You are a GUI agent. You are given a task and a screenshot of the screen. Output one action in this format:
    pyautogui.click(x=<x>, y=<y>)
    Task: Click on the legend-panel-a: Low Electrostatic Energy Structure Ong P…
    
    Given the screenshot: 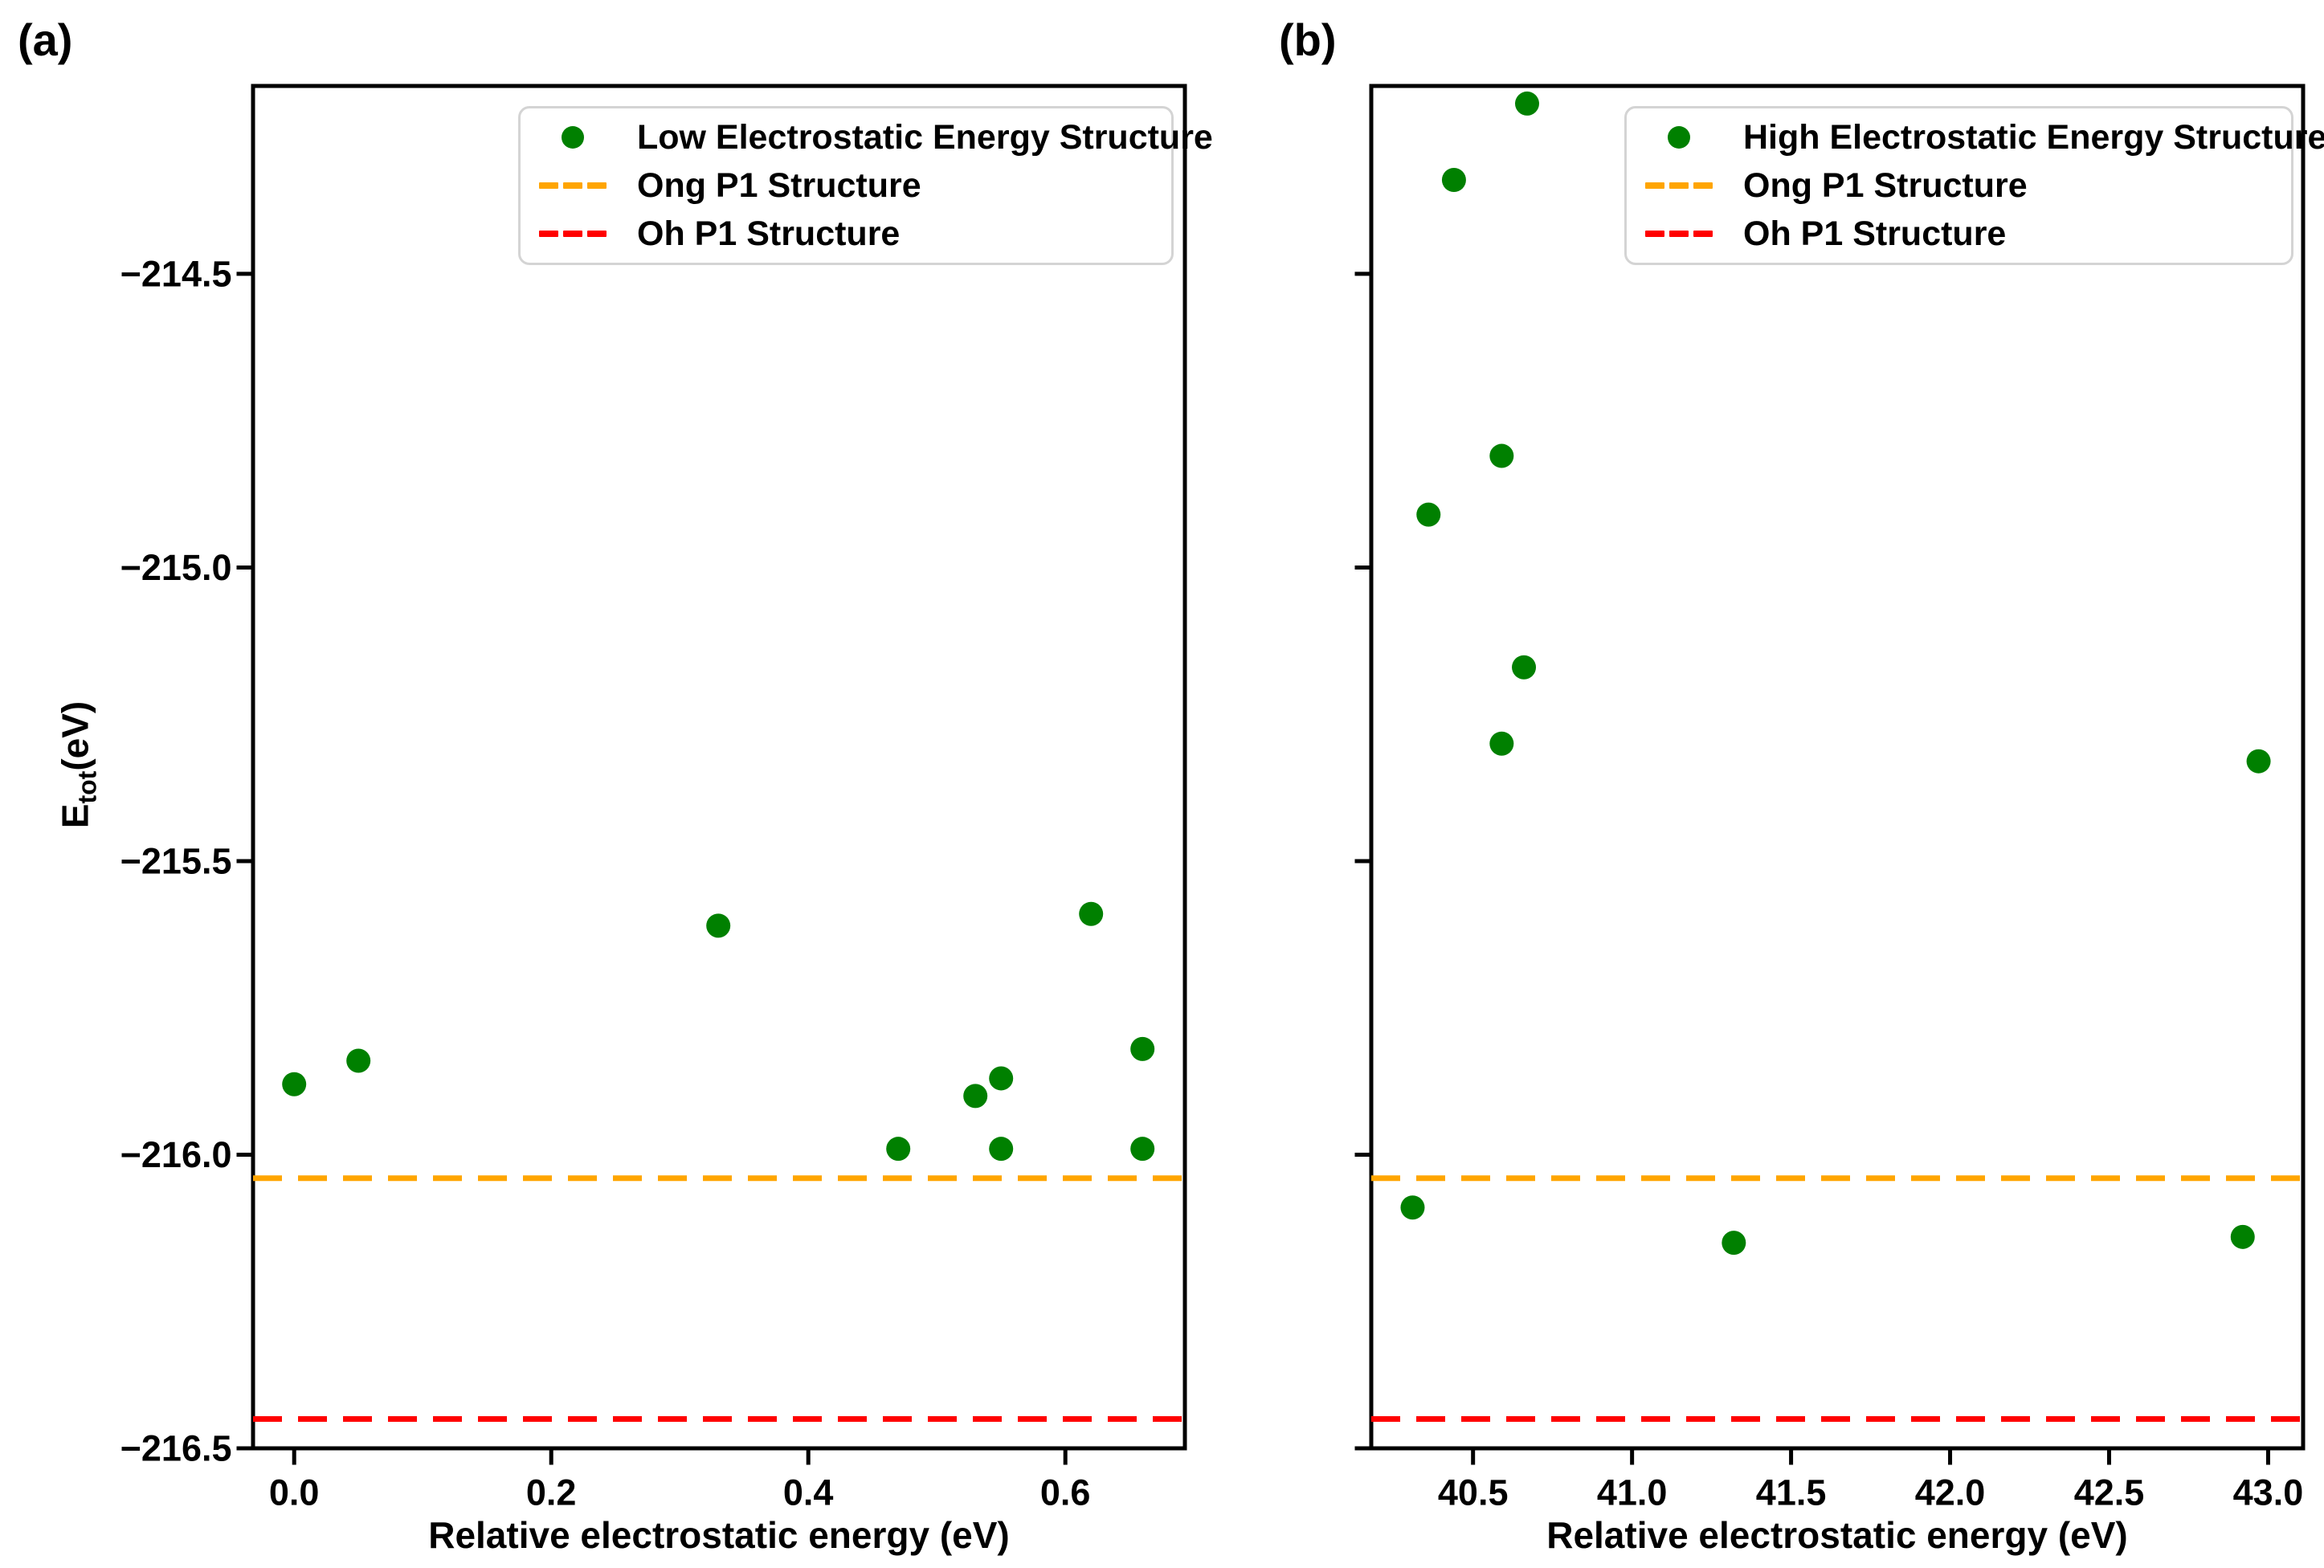 What is the action you would take?
    pyautogui.click(x=865, y=185)
    